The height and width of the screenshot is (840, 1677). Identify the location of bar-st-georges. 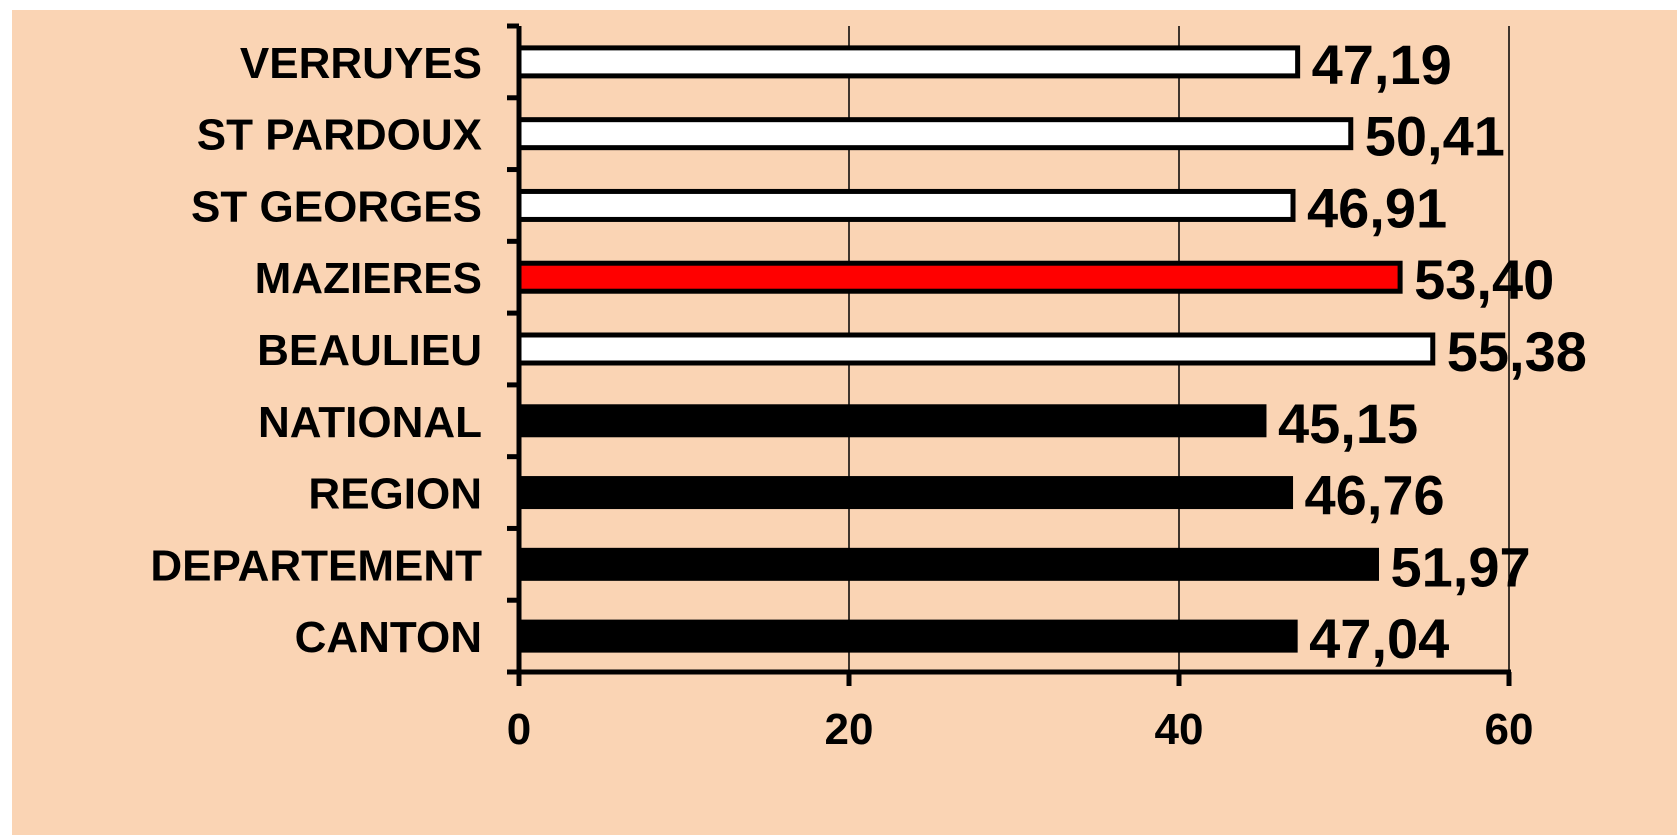
(906, 205).